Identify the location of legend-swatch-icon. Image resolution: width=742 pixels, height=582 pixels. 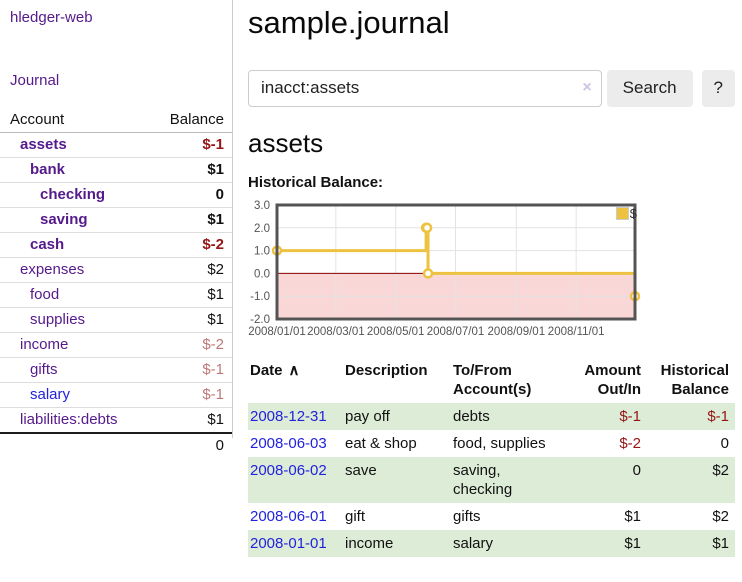
(622, 213).